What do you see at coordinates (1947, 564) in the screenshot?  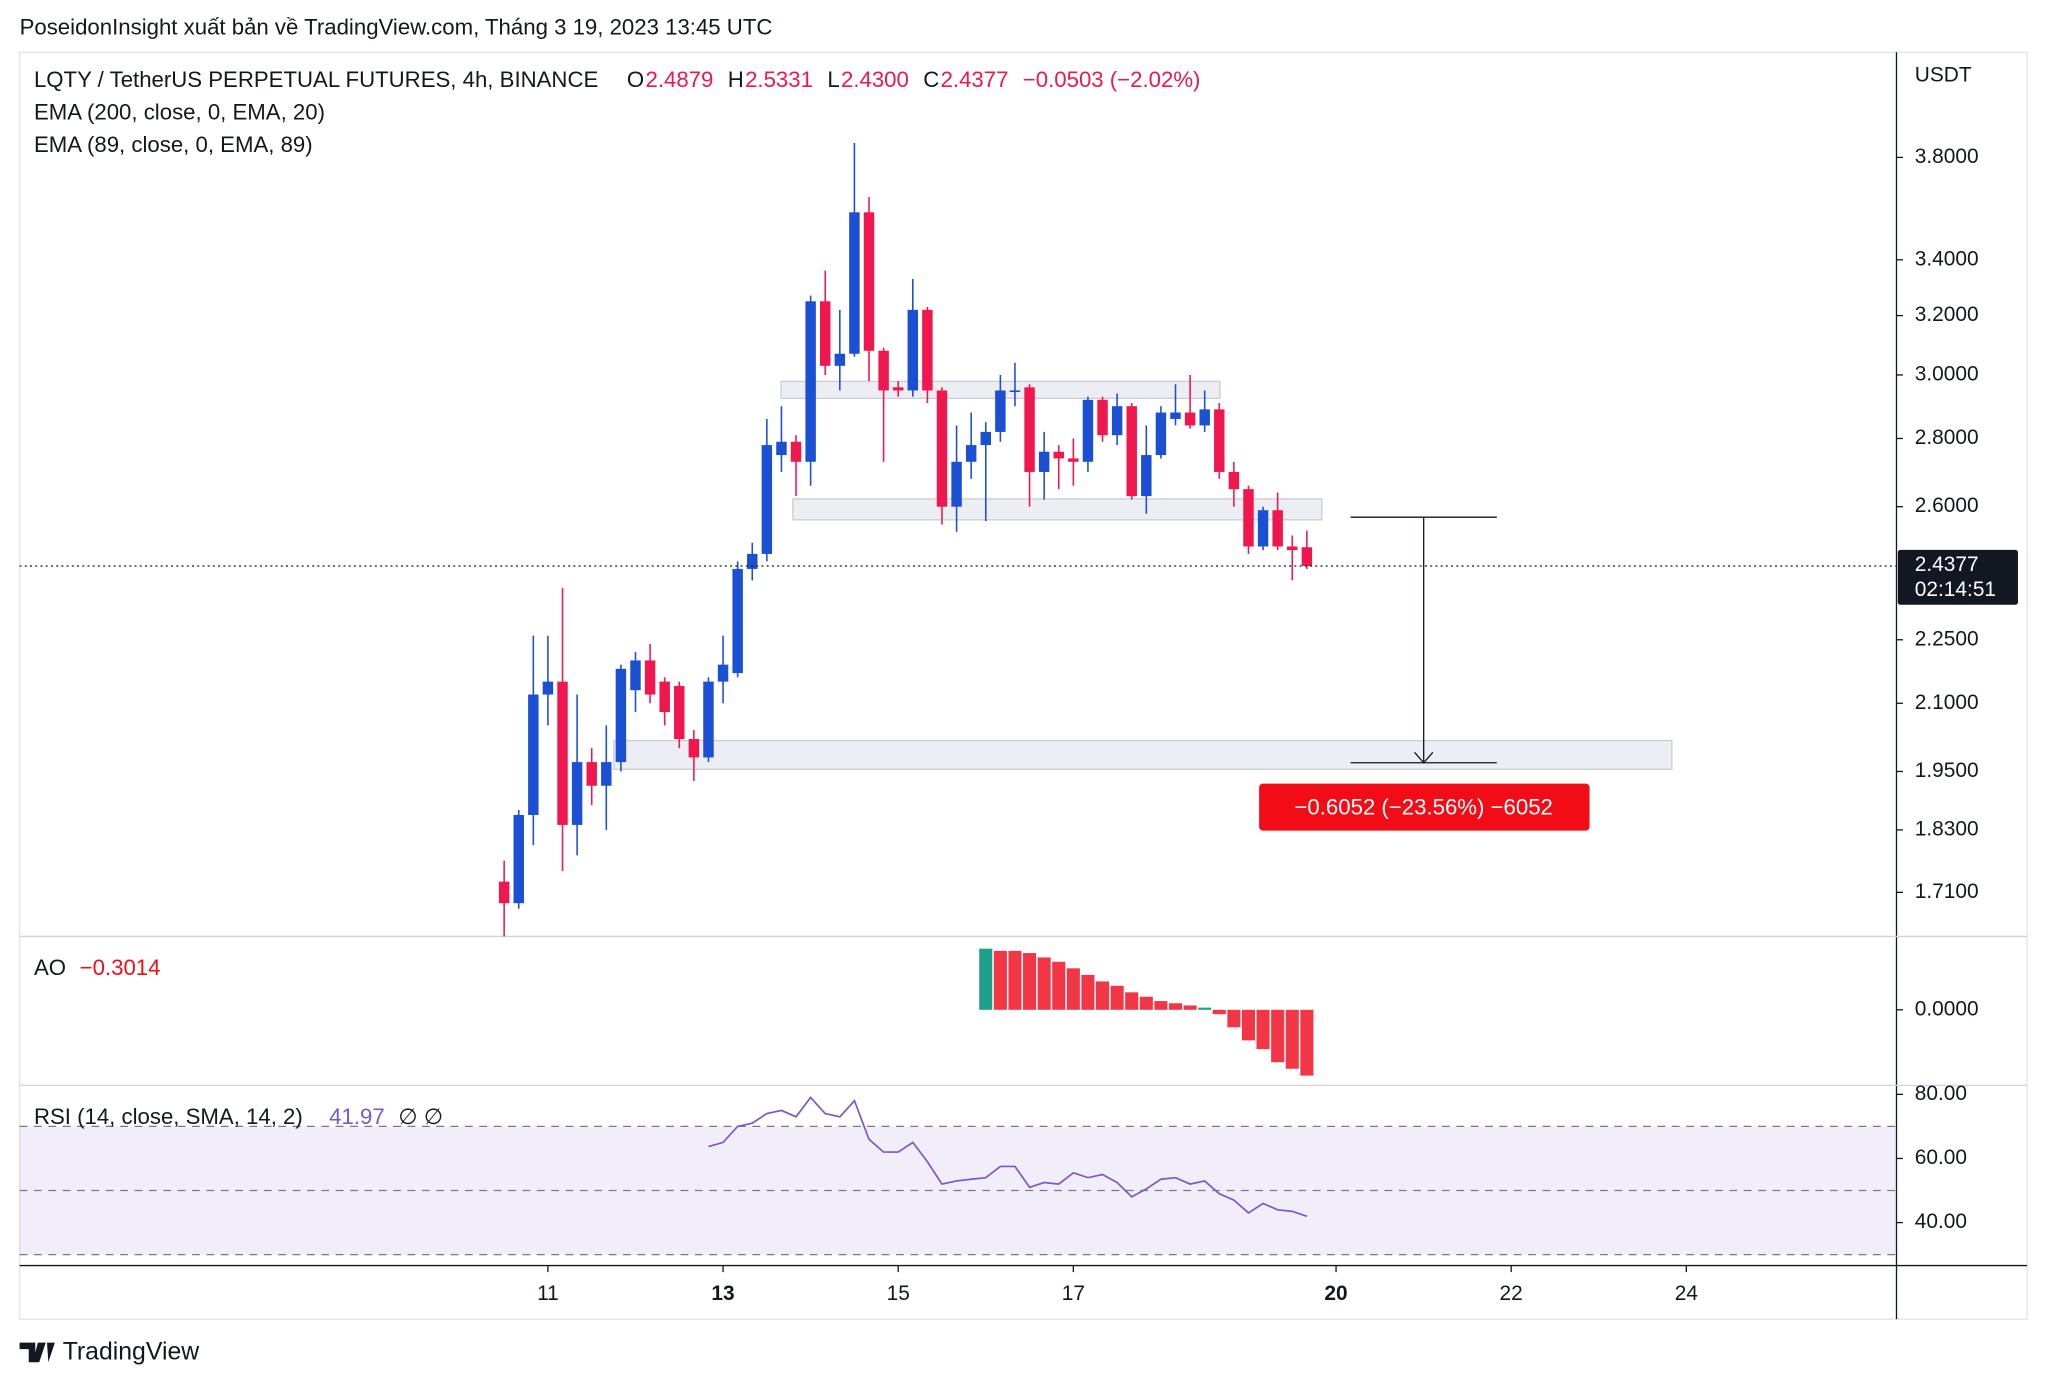 I see `last-price-label: 2.4377` at bounding box center [1947, 564].